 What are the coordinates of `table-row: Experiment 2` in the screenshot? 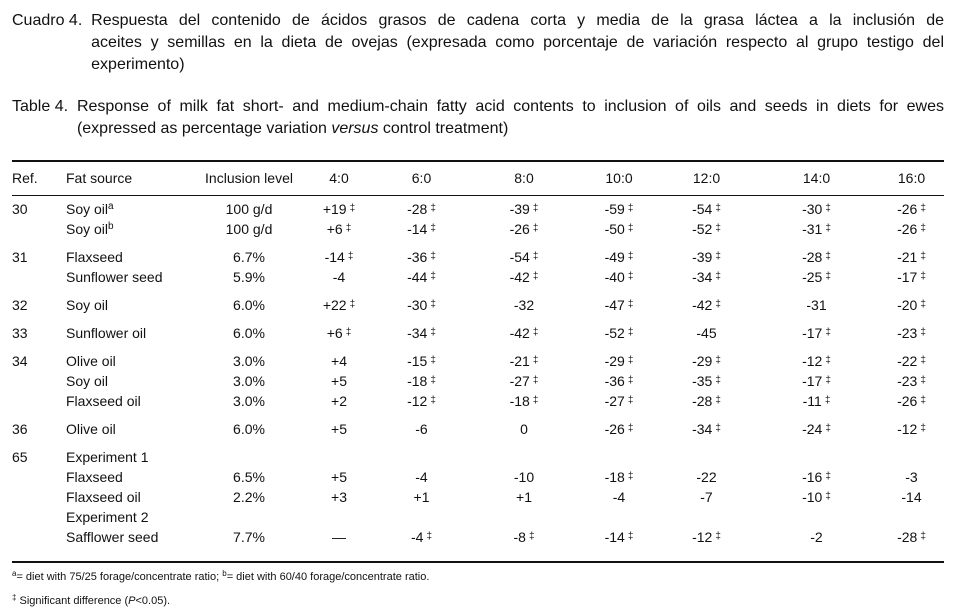 It's located at (478, 517).